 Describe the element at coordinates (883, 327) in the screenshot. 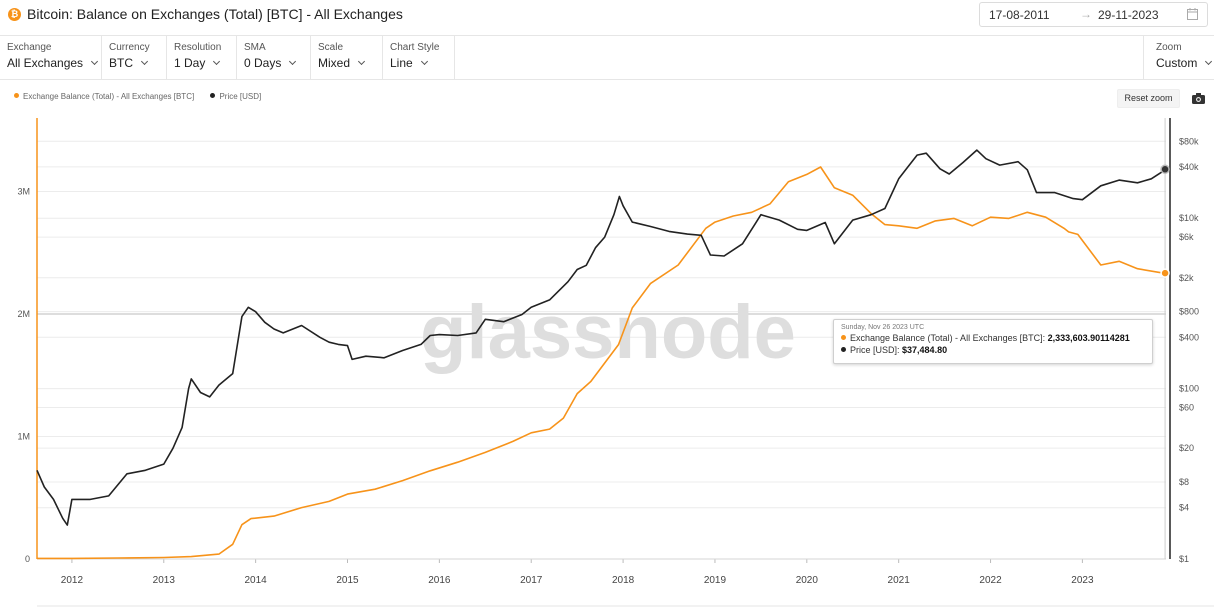

I see `tooltip-date: Sunday, Nov 26 2023 UTC` at that location.